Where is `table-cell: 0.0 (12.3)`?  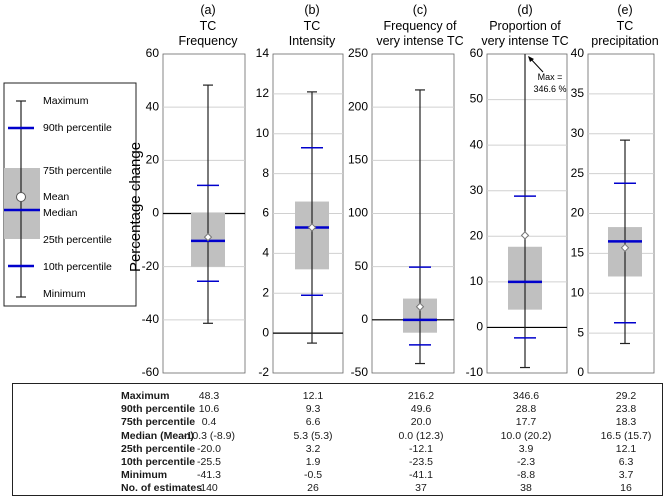 table-cell: 0.0 (12.3) is located at coordinates (421, 435).